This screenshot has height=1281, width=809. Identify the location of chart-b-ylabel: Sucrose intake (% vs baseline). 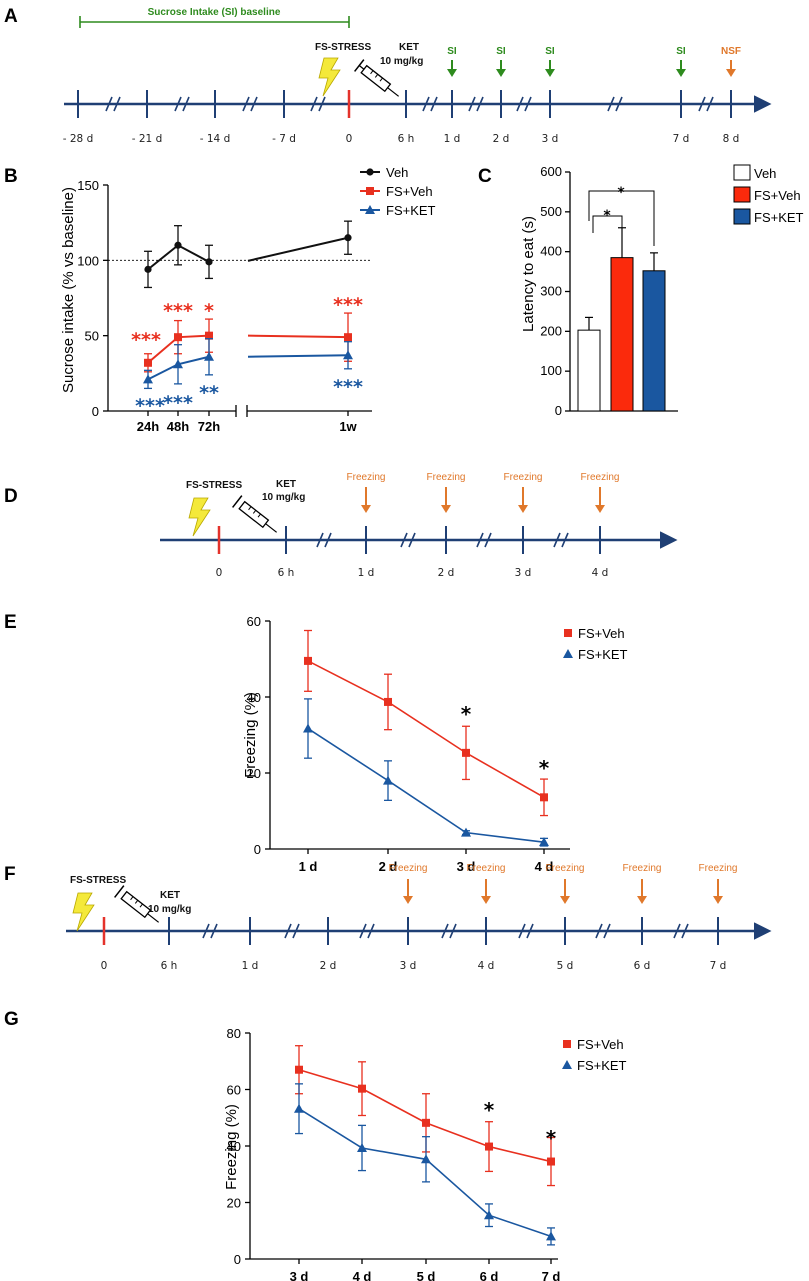
(68, 290).